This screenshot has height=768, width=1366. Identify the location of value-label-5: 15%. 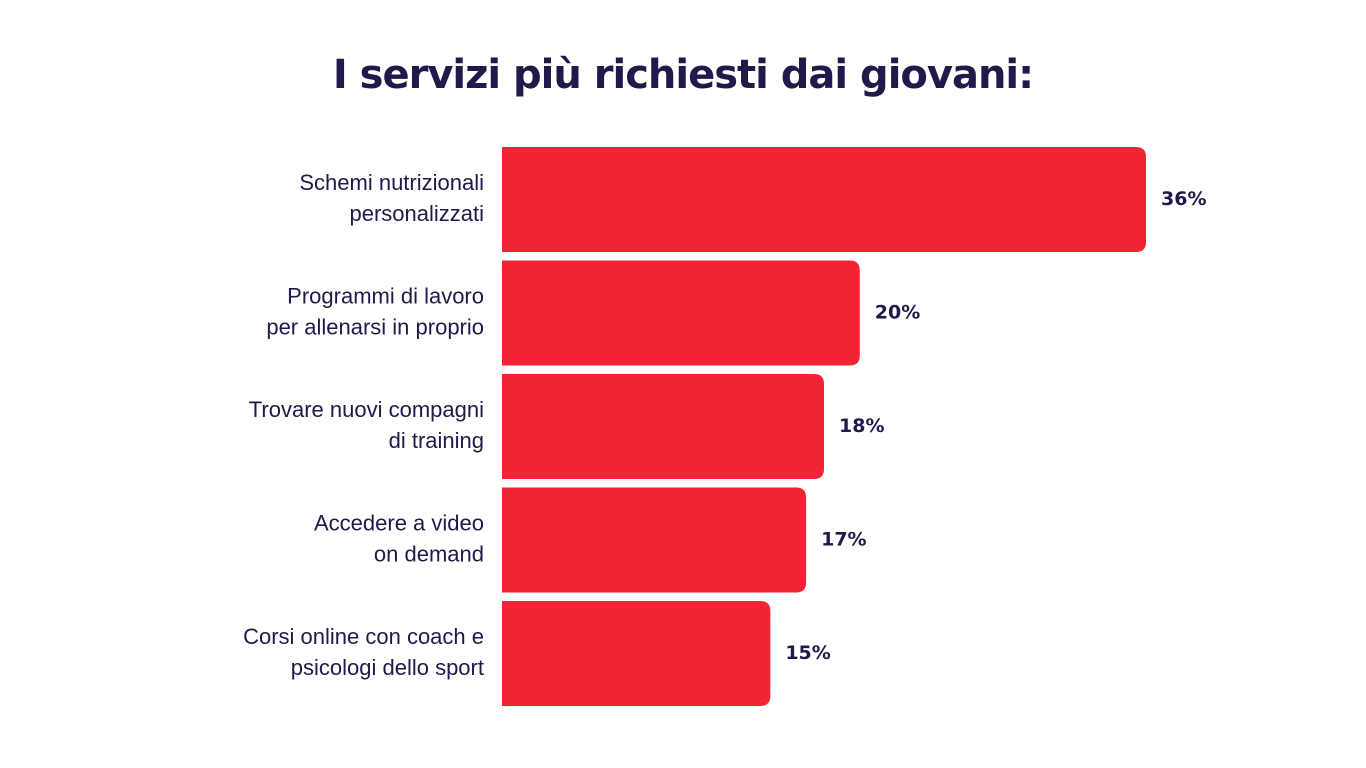
(807, 653).